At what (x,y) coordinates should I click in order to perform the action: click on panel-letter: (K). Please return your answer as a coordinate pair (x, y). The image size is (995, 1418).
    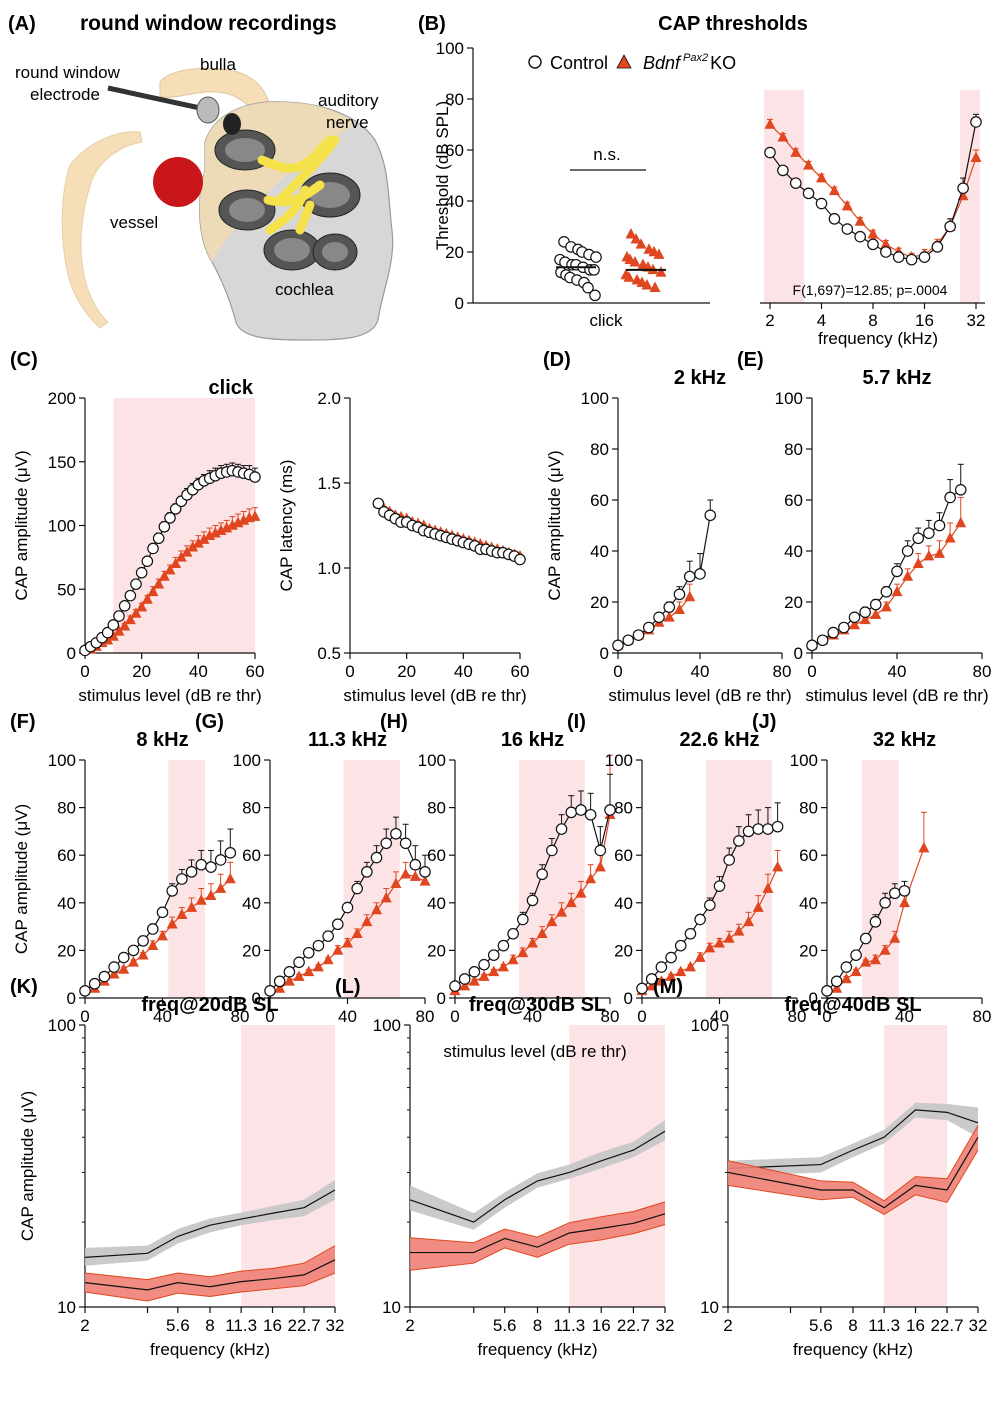
    Looking at the image, I should click on (24, 987).